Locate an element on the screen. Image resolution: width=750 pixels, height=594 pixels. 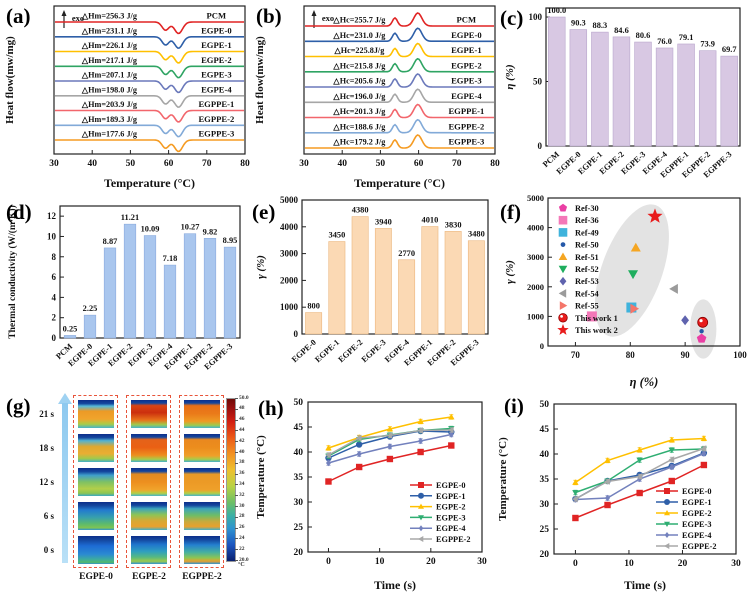
svg-text: △Hm=226.1 J/g is located at coordinates (109, 45).